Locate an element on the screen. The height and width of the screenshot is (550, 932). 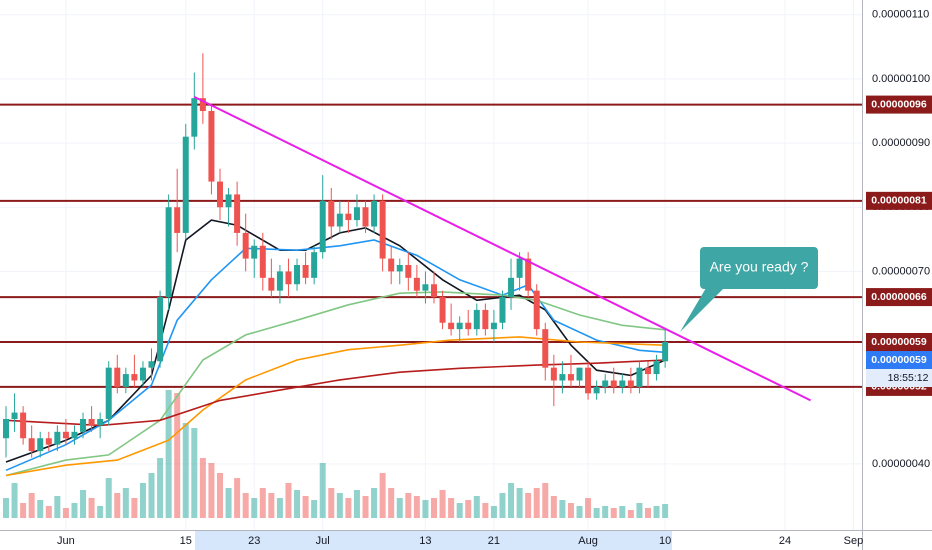
x-tick-label: 13 is located at coordinates (425, 541).